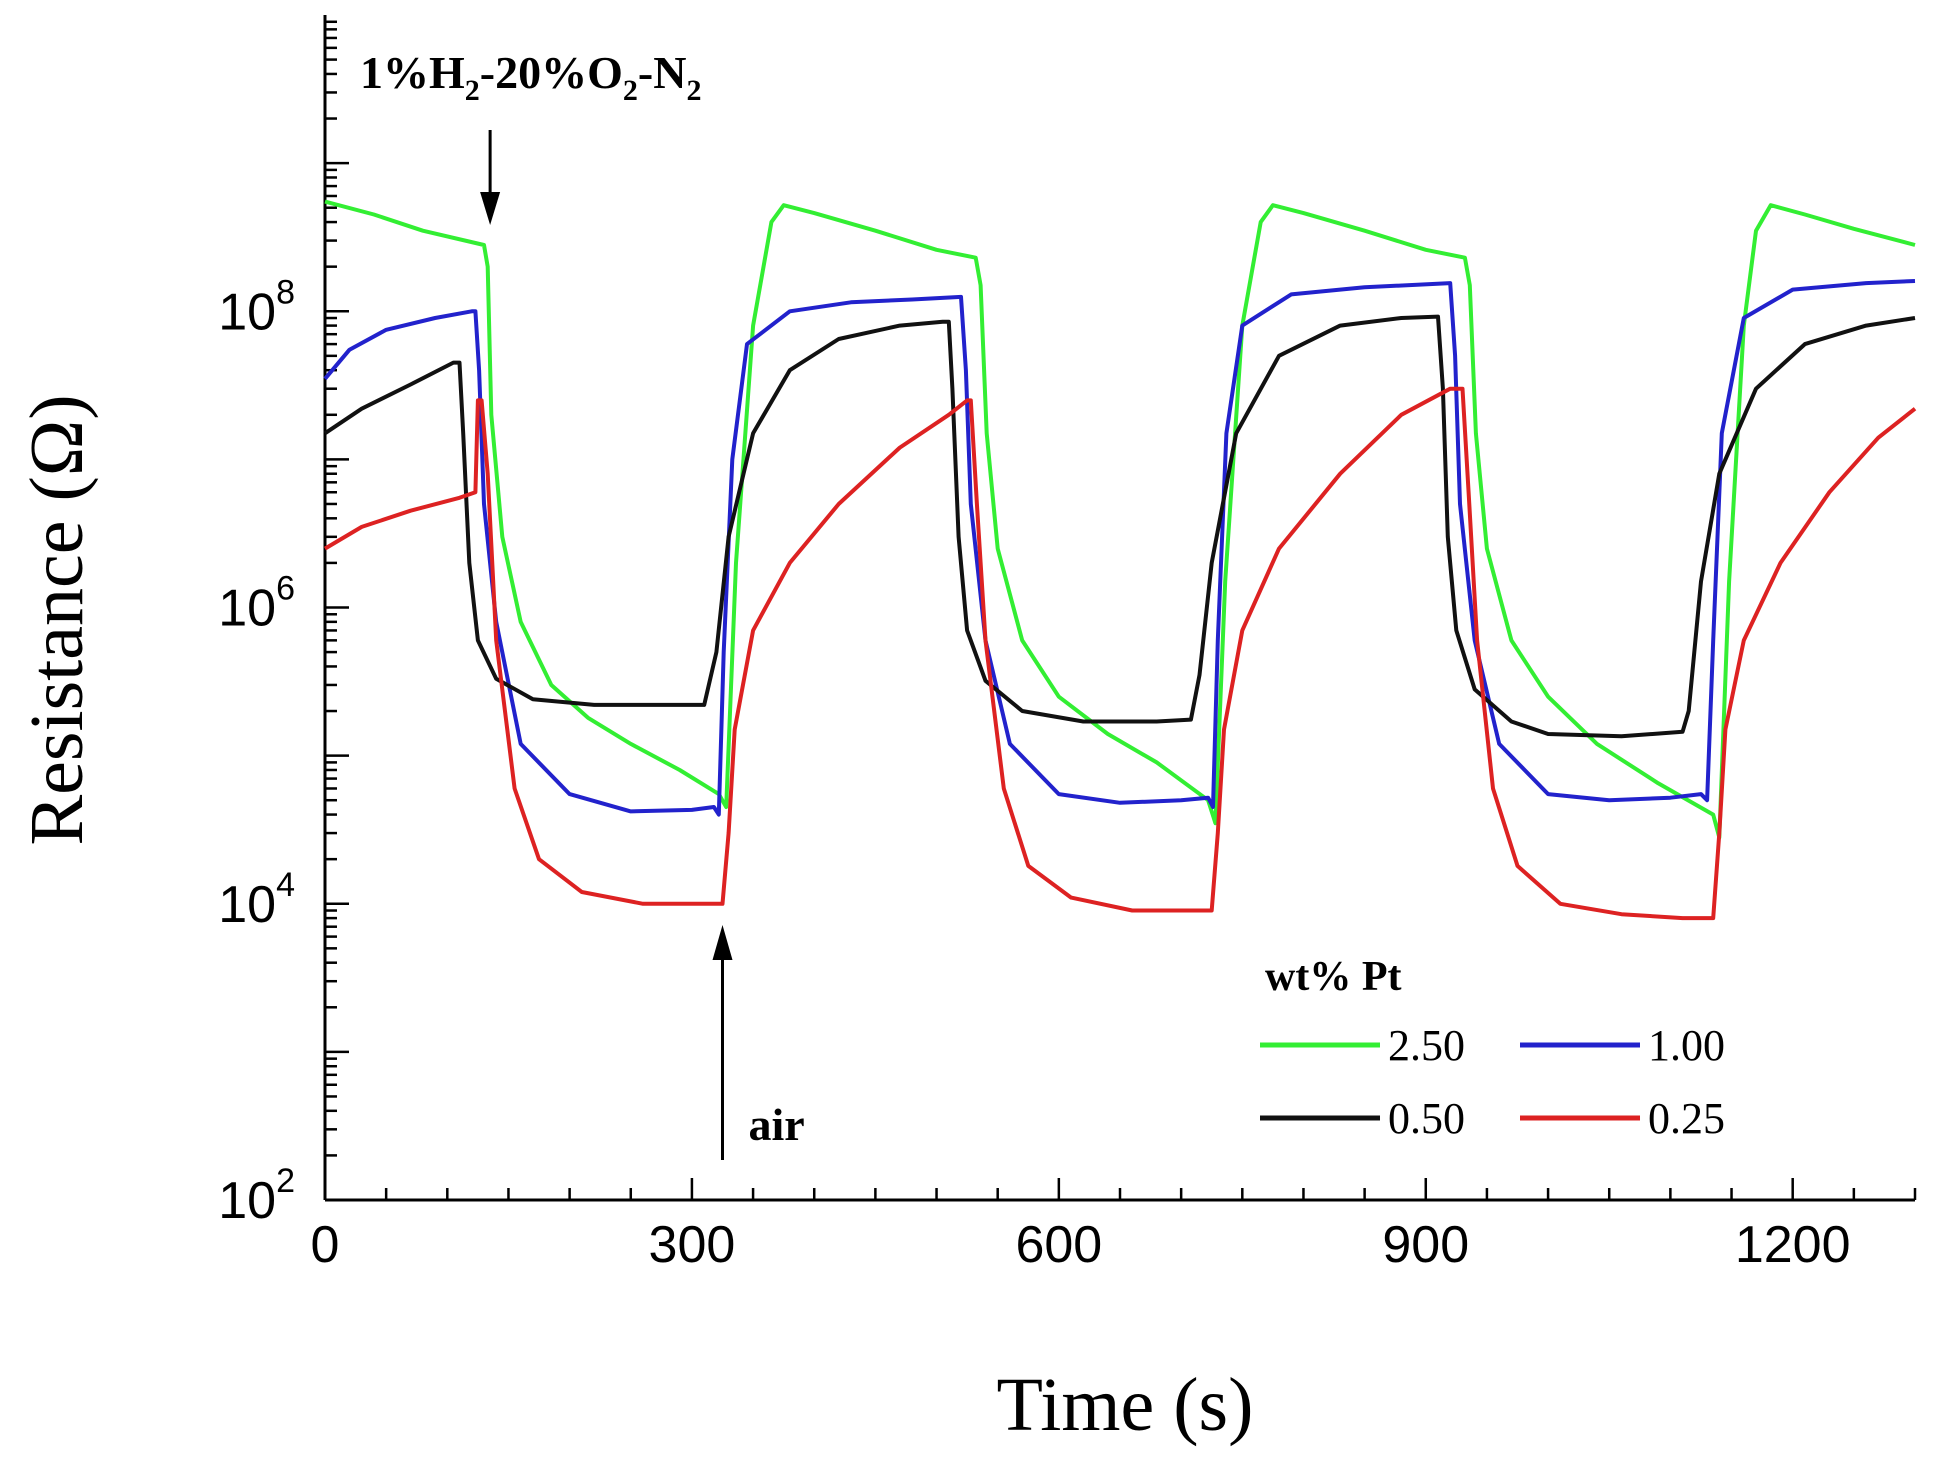  Describe the element at coordinates (1793, 1245) in the screenshot. I see `x-tick-label: 1200` at that location.